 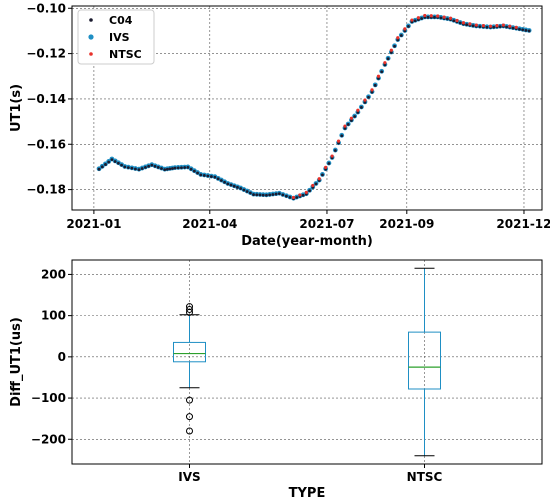 I want to click on ut1-legend: C04 IVS NTSC, so click(x=116, y=37).